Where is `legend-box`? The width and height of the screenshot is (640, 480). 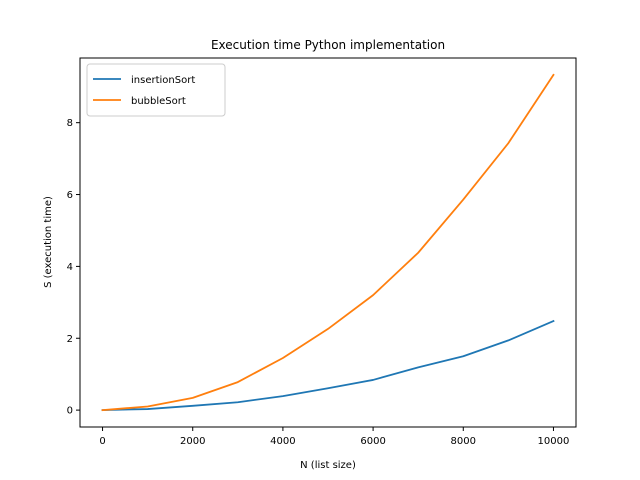
legend-box is located at coordinates (156, 90).